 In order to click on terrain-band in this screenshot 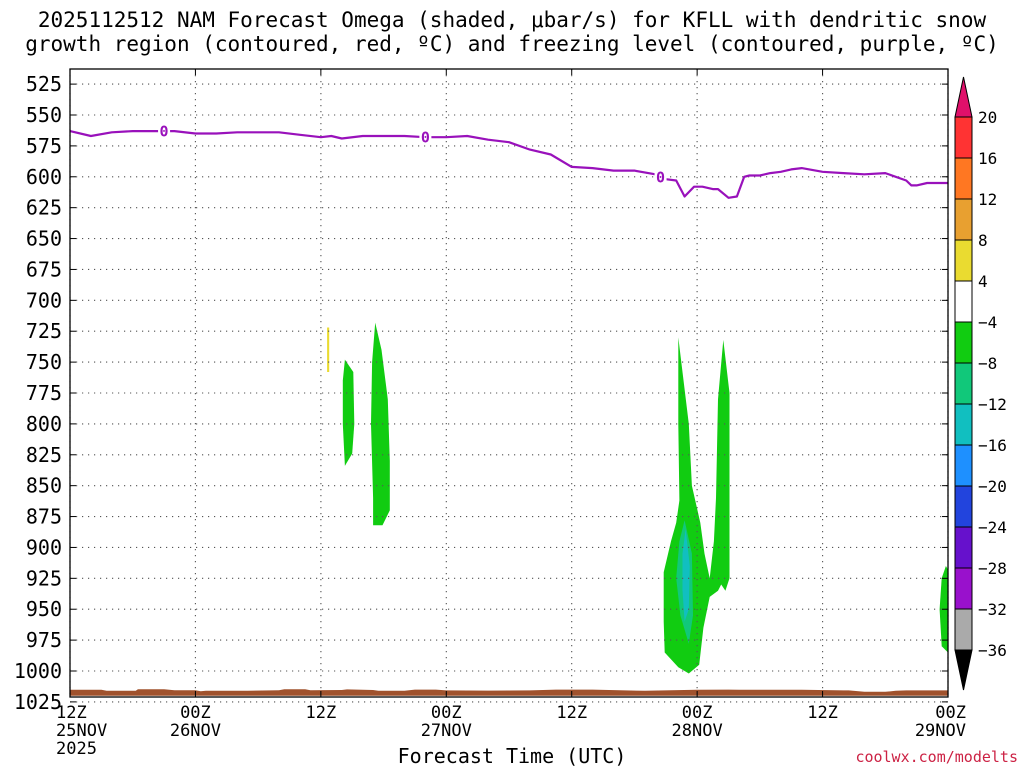, I will do `click(509, 692)`.